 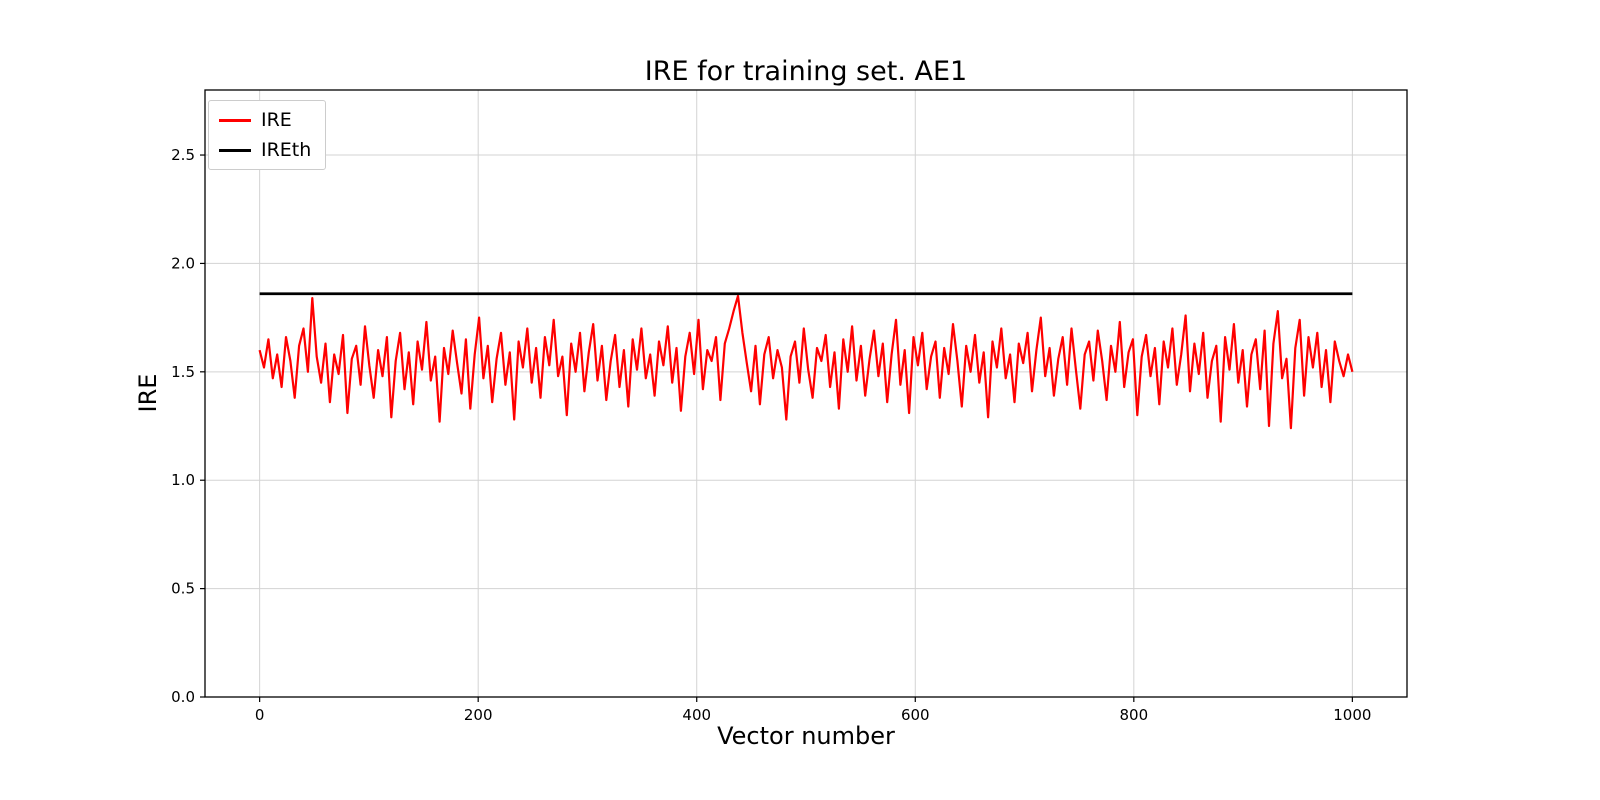 What do you see at coordinates (806, 362) in the screenshot?
I see `ire-line` at bounding box center [806, 362].